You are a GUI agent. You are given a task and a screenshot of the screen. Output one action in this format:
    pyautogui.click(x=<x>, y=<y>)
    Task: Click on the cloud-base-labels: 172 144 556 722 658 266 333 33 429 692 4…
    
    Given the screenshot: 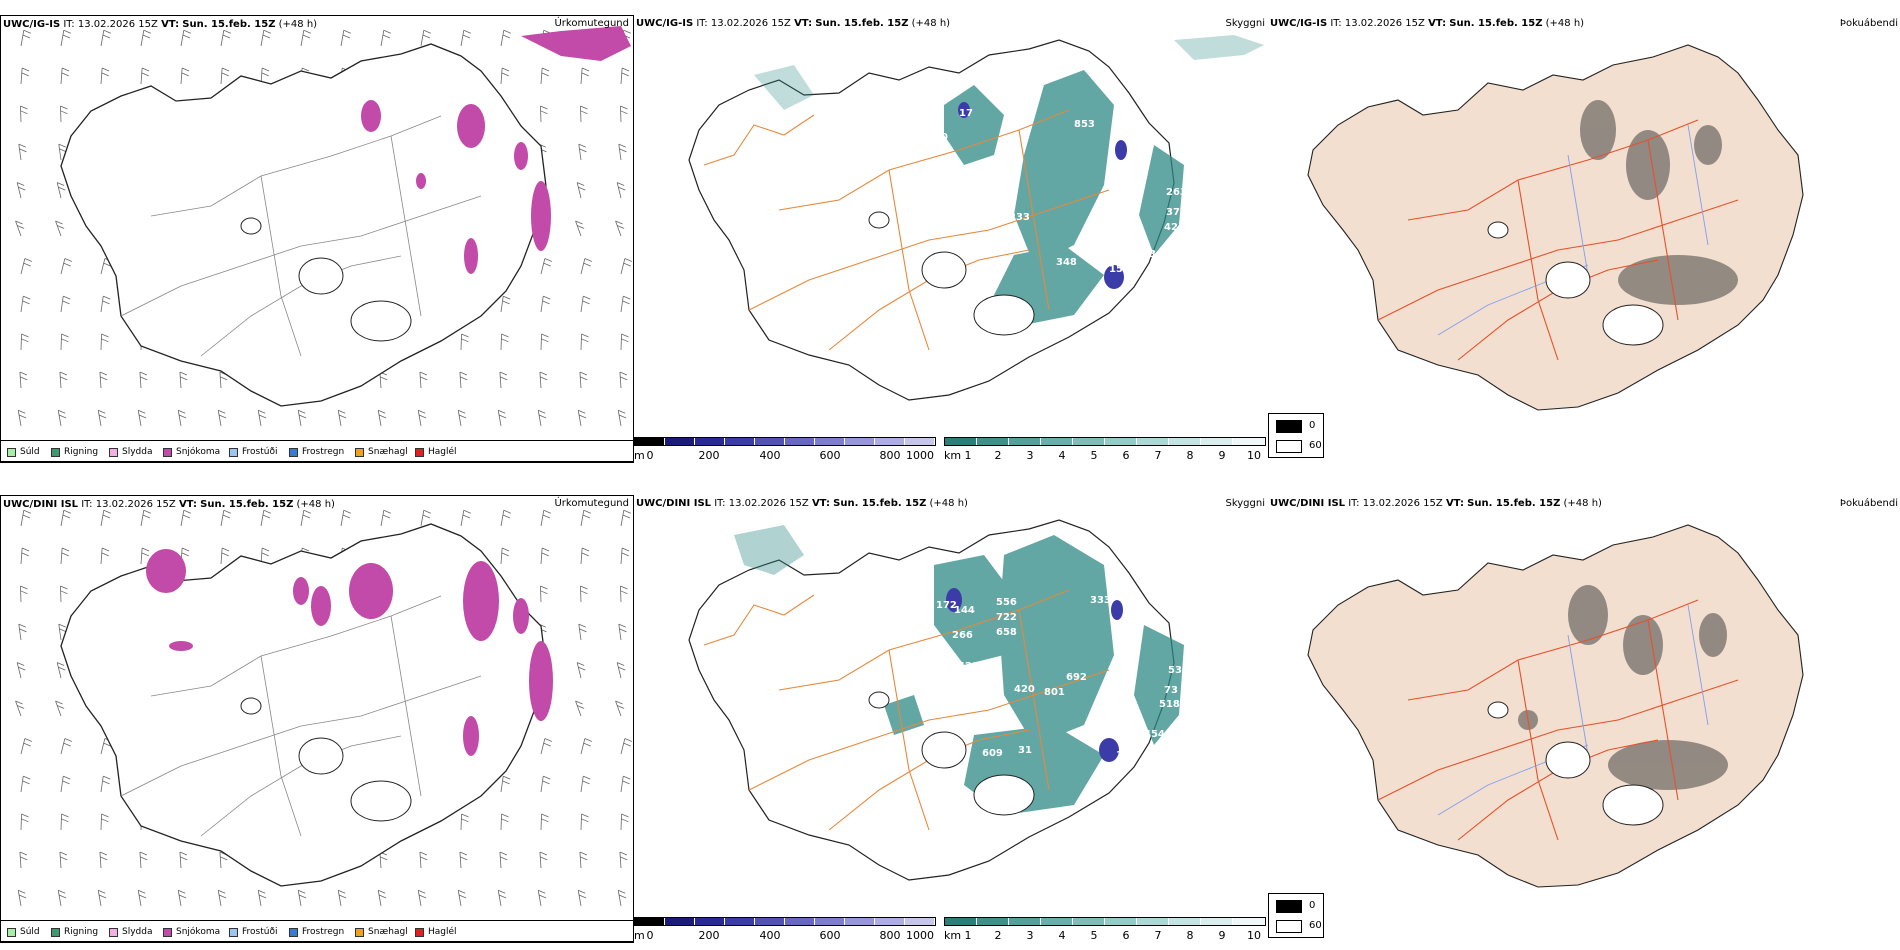 What is the action you would take?
    pyautogui.click(x=1062, y=678)
    